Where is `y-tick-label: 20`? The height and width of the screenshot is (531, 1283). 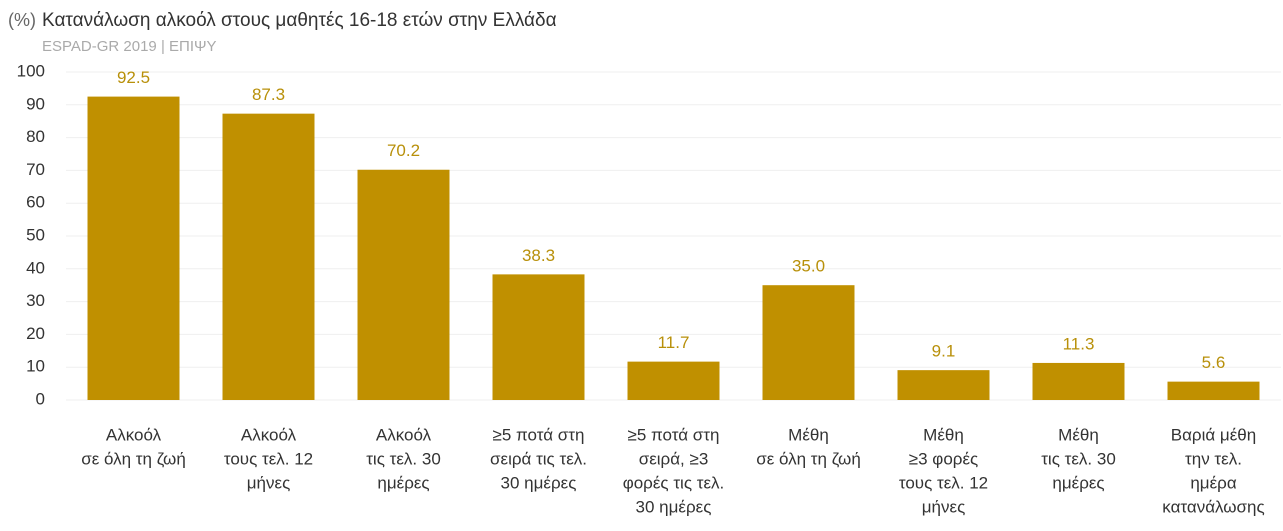
y-tick-label: 20 is located at coordinates (35, 333).